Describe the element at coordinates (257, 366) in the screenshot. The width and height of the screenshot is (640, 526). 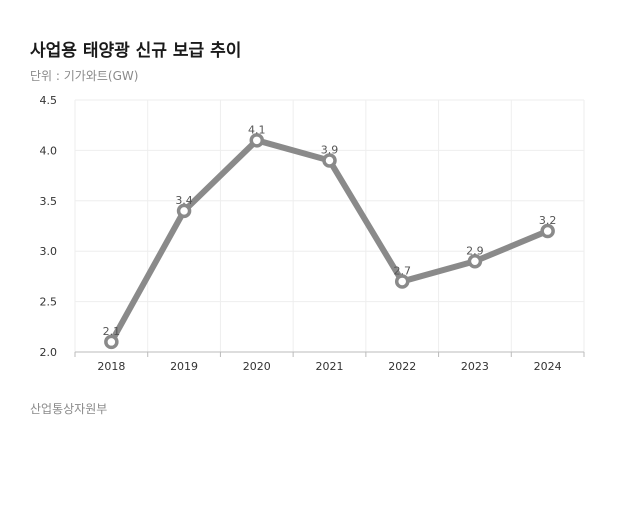
I see `x-tick-label: 2020` at that location.